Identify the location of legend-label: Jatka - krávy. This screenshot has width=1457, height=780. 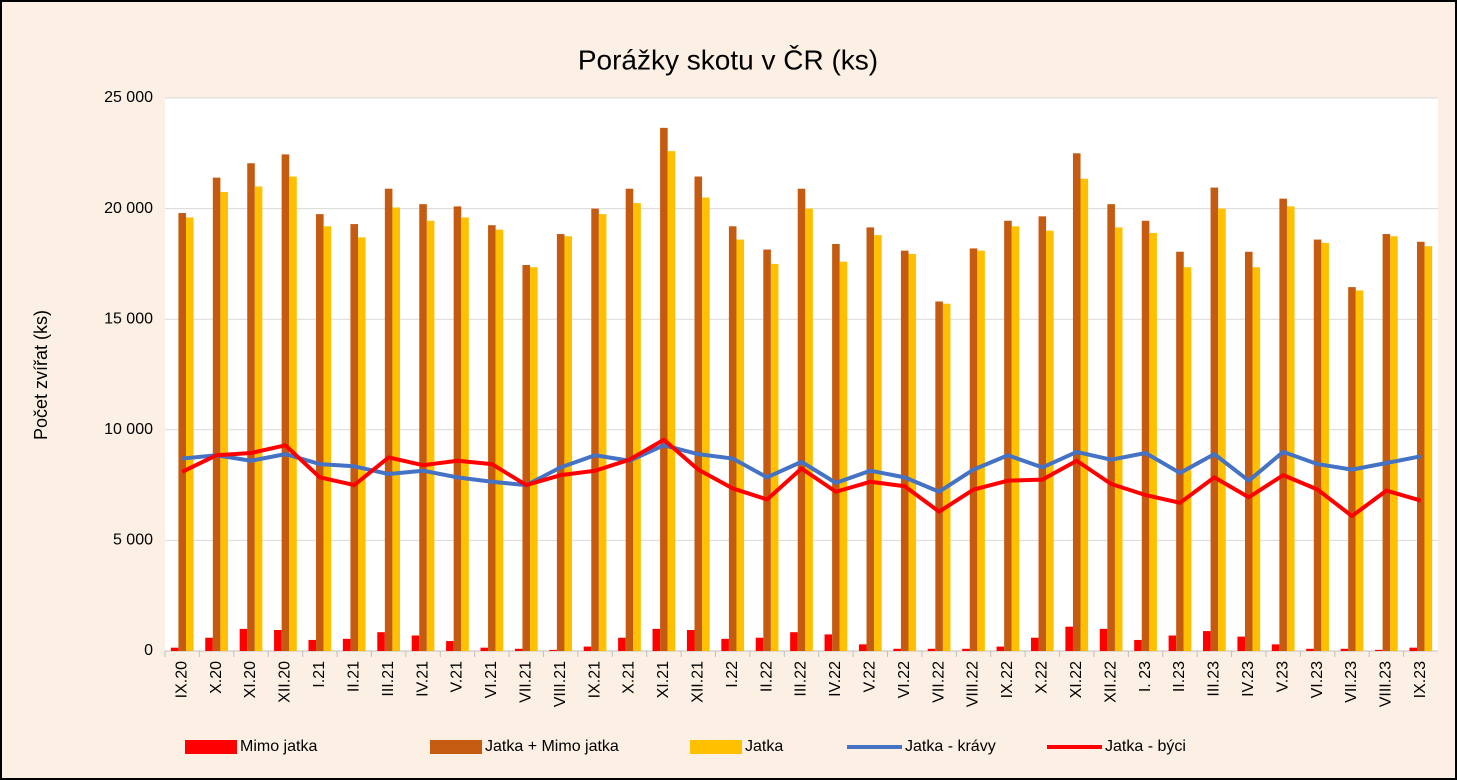
(950, 746).